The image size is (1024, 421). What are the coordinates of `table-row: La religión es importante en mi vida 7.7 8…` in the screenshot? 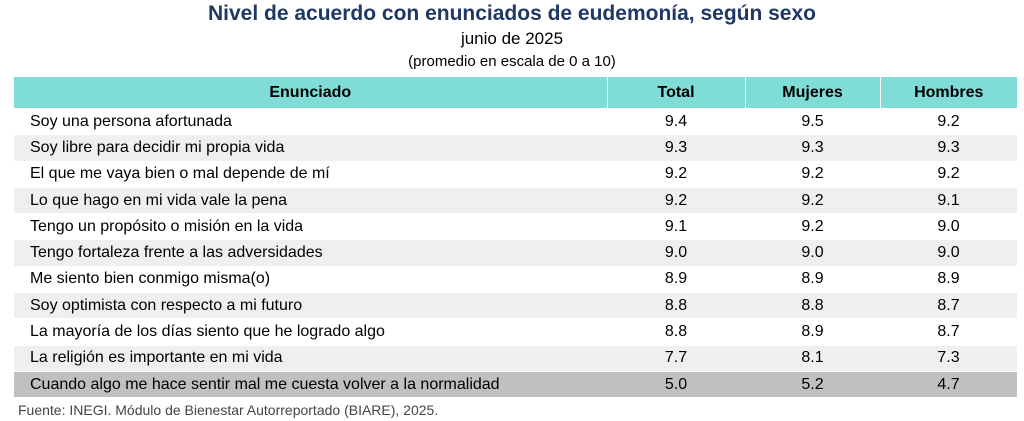 It's located at (515, 358).